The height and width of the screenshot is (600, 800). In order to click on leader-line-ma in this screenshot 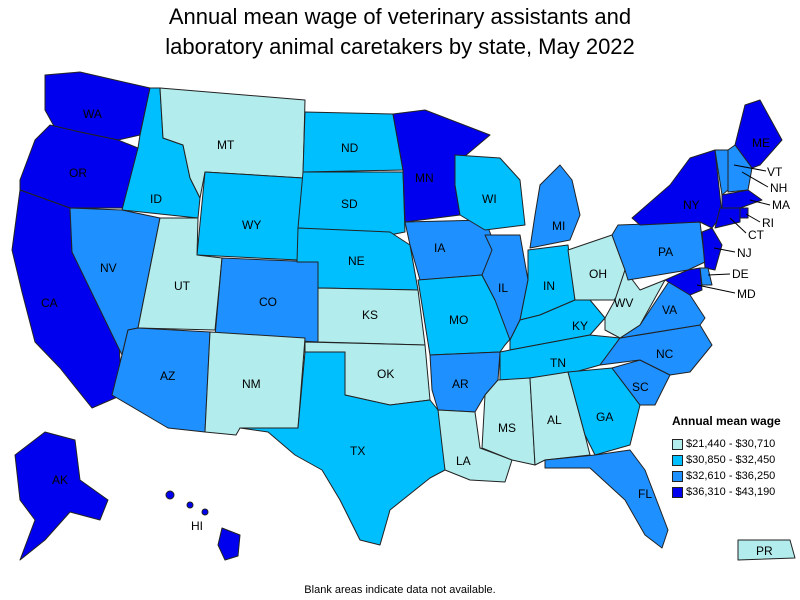, I will do `click(760, 202)`.